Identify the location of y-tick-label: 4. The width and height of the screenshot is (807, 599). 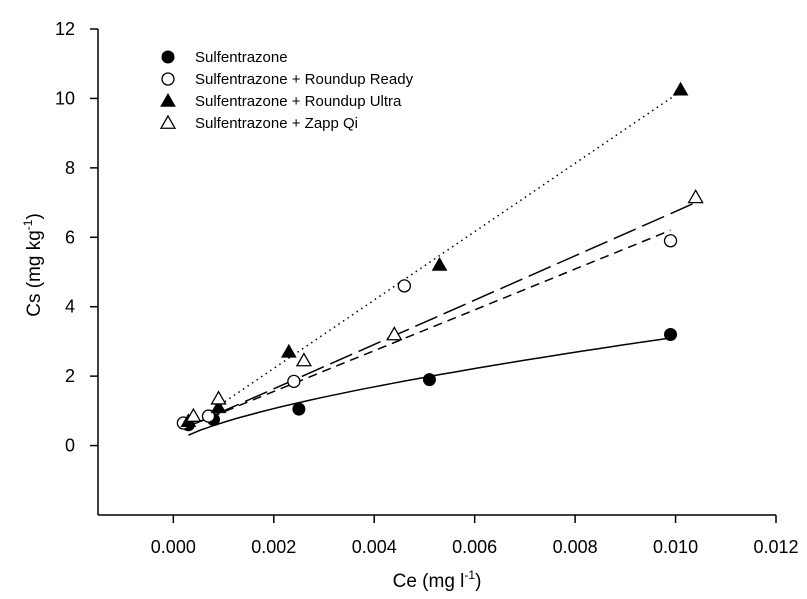
(70, 307).